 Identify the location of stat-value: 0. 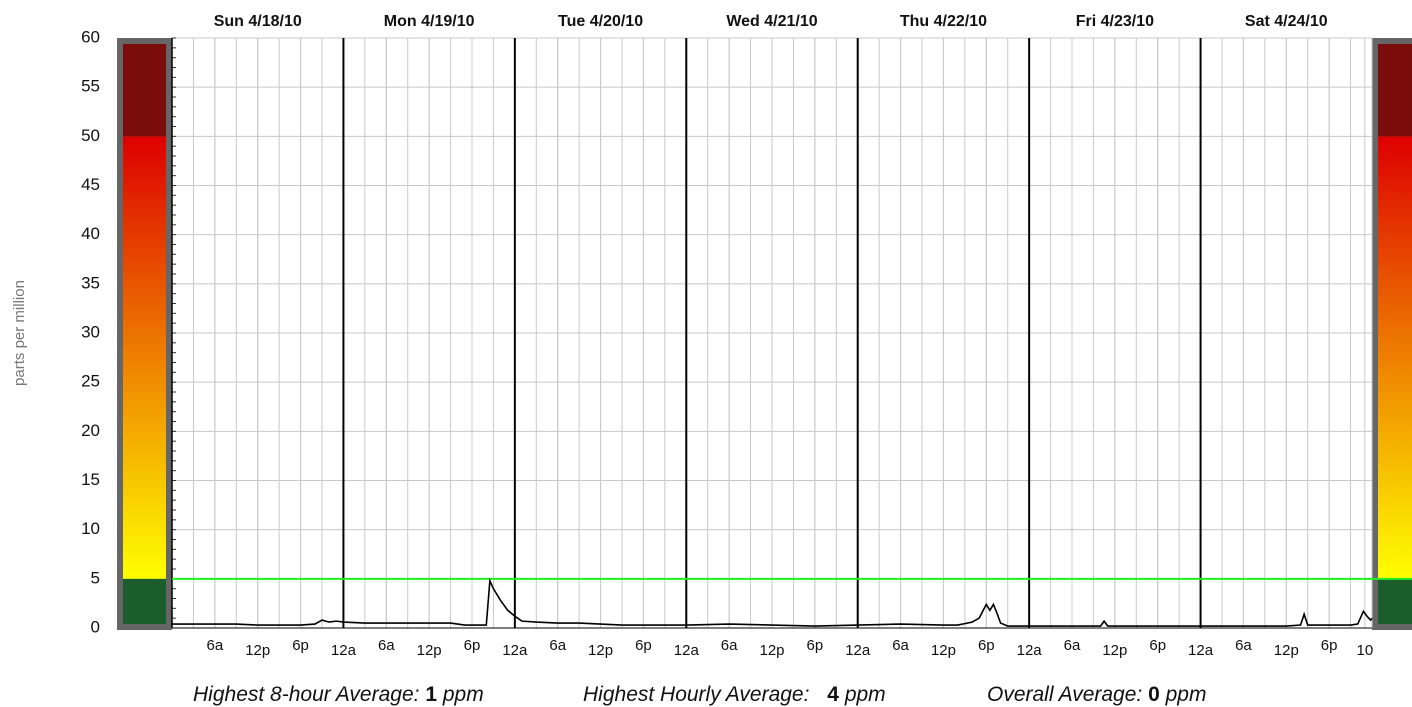
(1154, 694).